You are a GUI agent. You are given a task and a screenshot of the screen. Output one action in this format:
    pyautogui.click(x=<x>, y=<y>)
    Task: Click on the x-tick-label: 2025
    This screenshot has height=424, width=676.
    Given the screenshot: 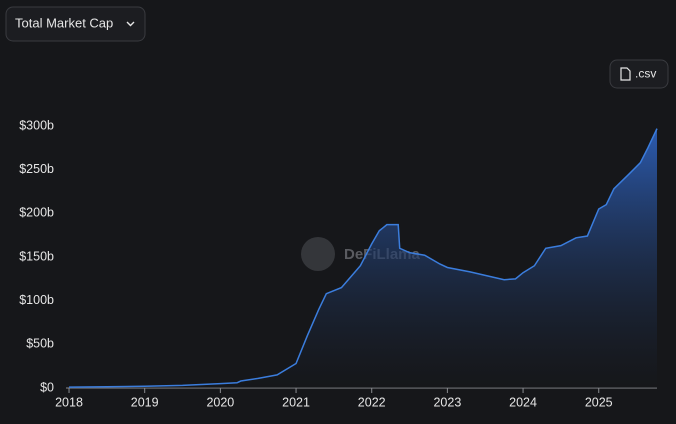 What is the action you would take?
    pyautogui.click(x=599, y=402)
    